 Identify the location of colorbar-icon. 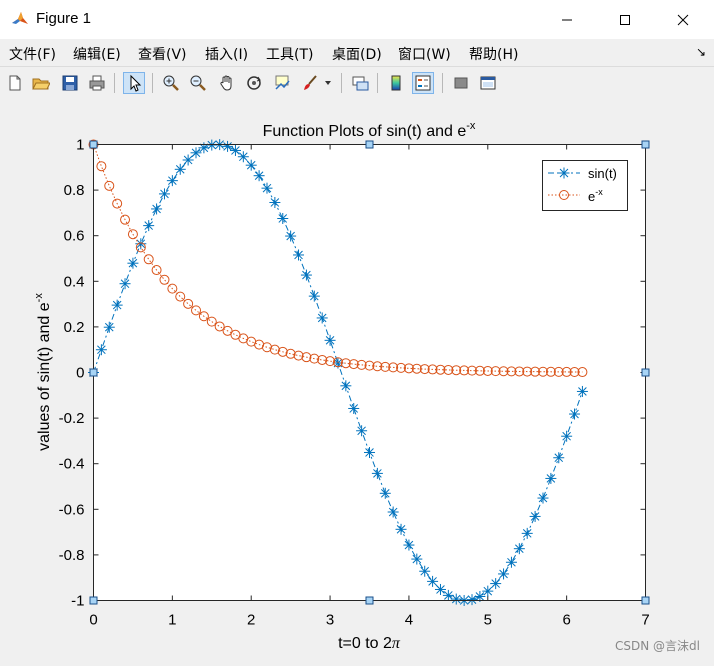
(396, 83).